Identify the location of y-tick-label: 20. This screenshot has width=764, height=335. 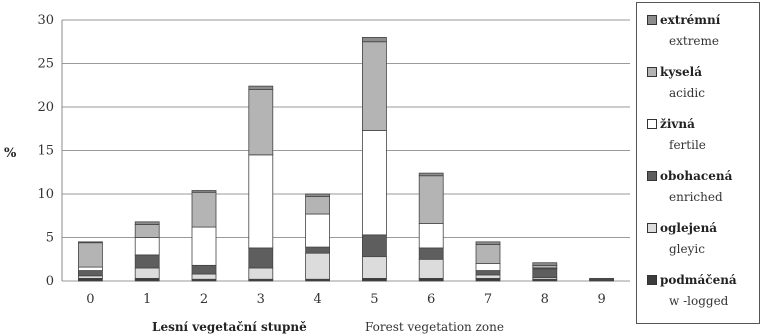
(45, 107).